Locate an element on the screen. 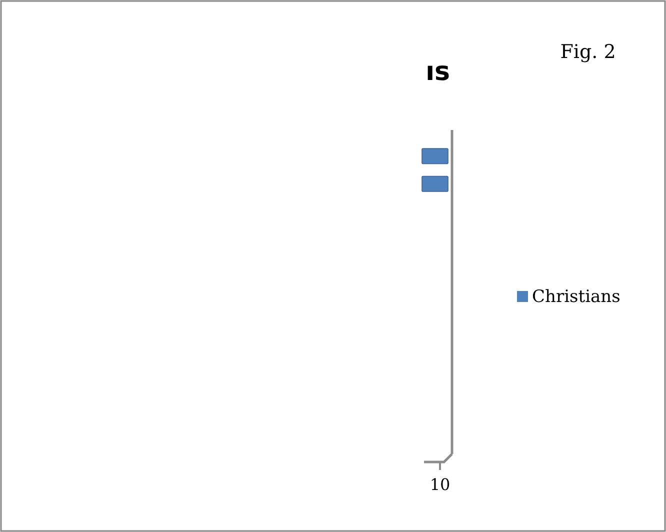 This screenshot has height=532, width=666. text: 10 is located at coordinates (440, 484).